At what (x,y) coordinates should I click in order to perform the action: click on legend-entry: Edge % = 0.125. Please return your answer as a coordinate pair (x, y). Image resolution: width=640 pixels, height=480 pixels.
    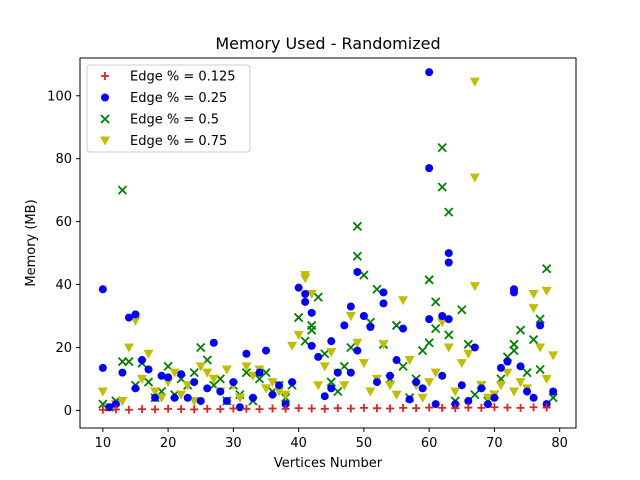
    Looking at the image, I should click on (168, 77).